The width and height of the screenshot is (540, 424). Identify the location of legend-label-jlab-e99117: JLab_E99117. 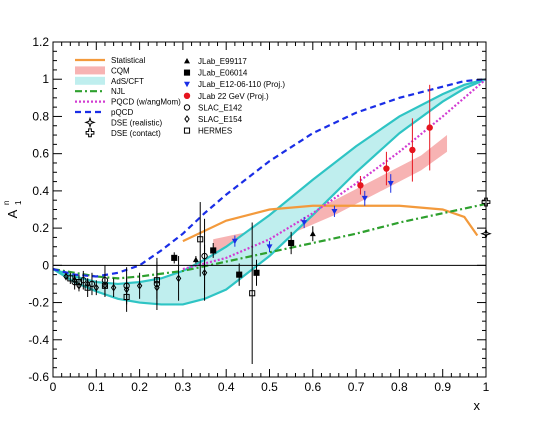
(222, 61).